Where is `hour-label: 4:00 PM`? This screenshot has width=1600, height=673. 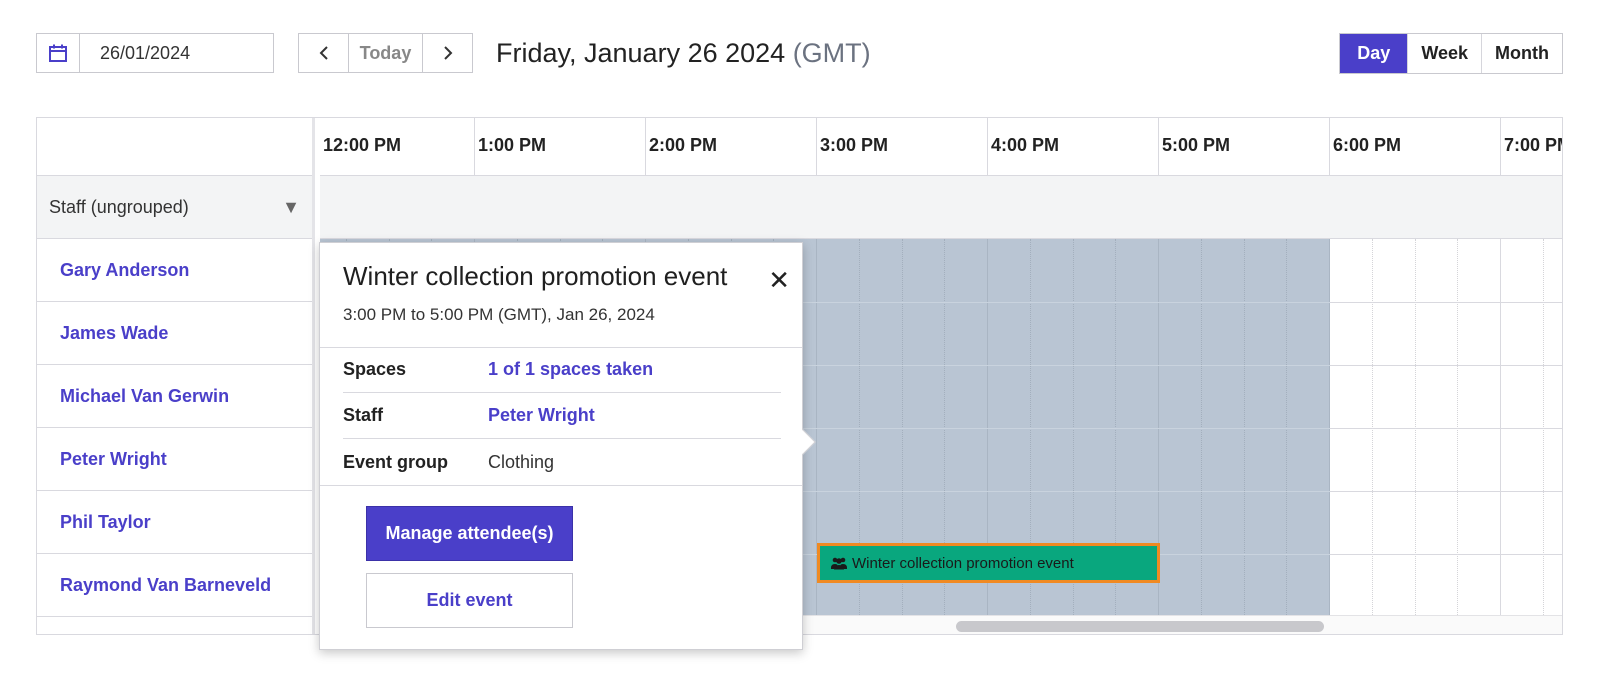
hour-label: 4:00 PM is located at coordinates (1072, 147).